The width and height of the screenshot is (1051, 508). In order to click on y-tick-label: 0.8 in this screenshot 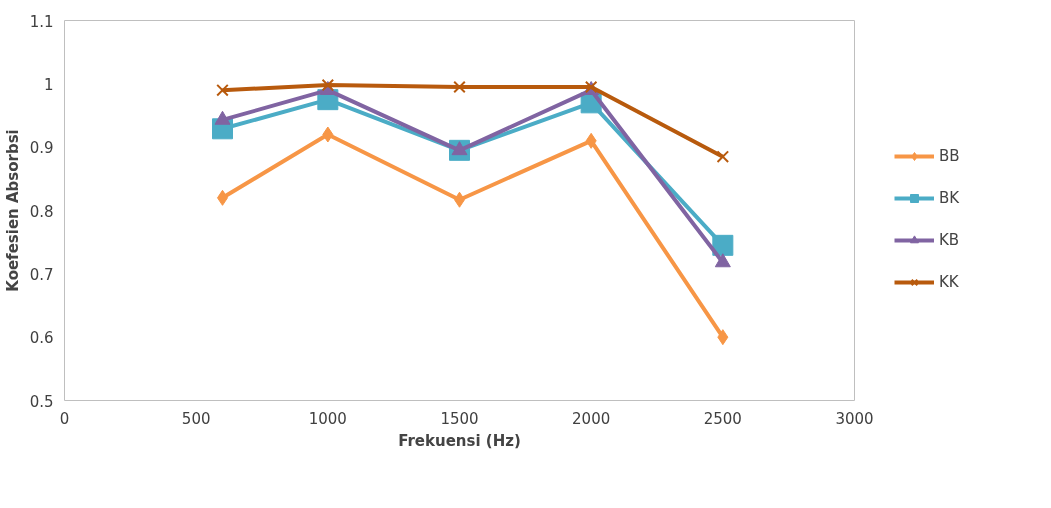, I will do `click(41, 211)`.